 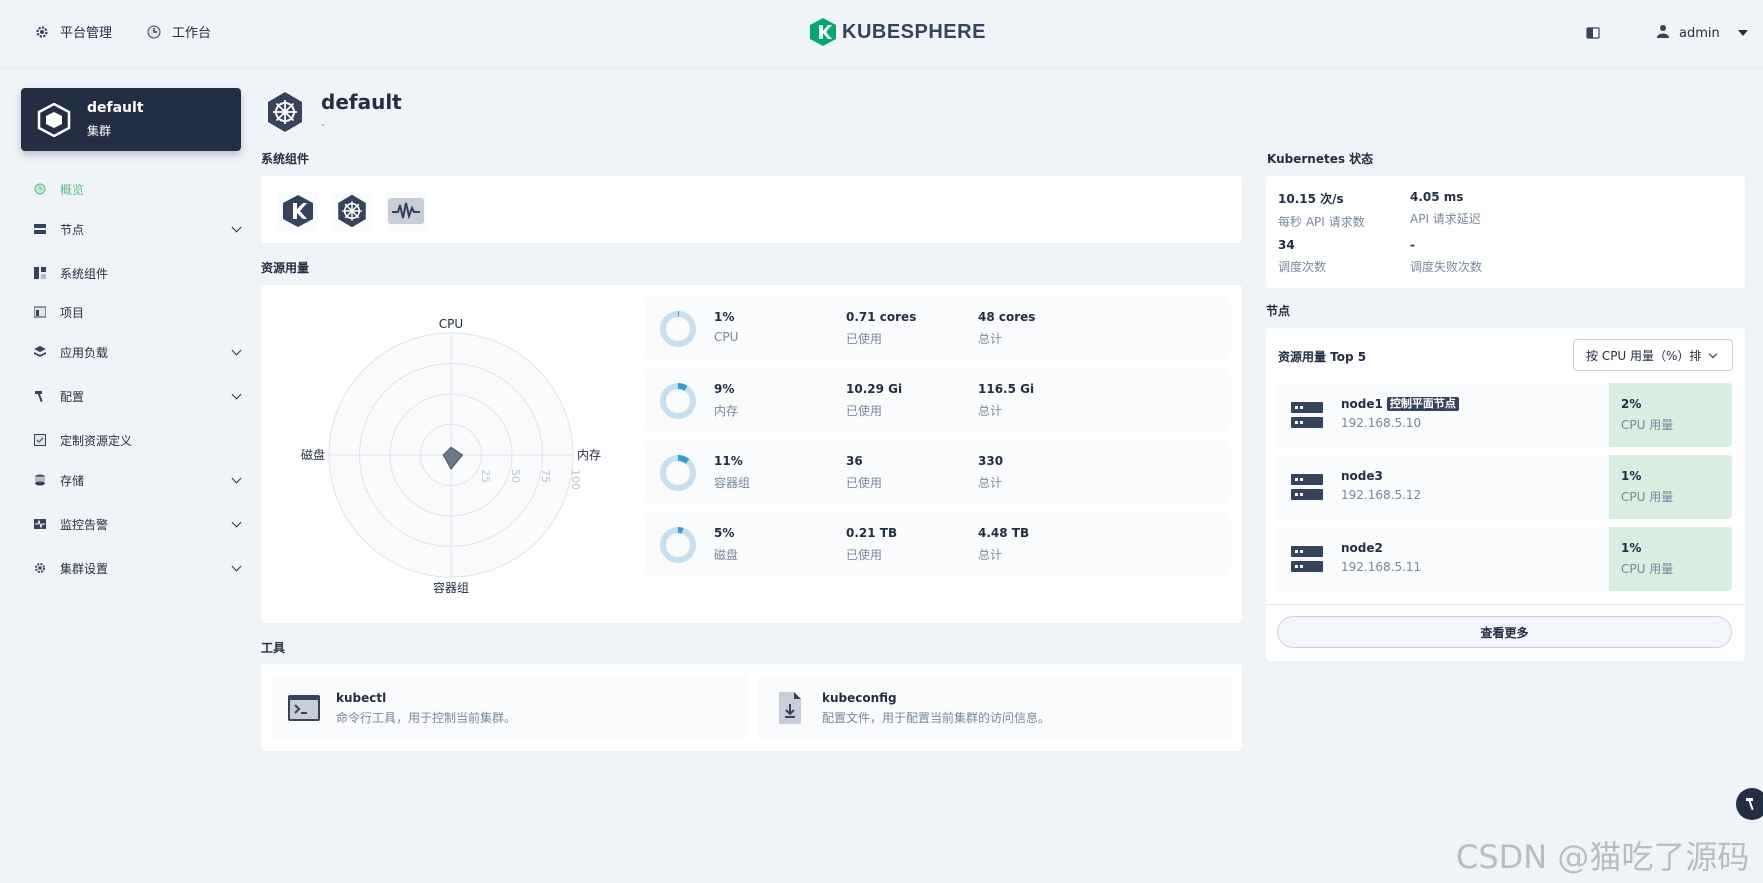 I want to click on server-icon, so click(x=1307, y=487).